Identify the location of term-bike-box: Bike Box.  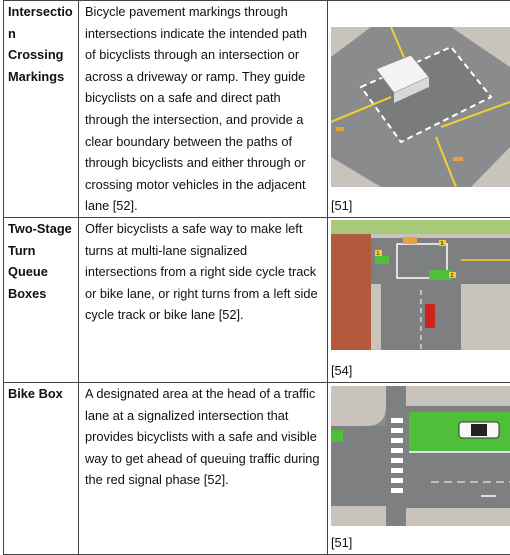
(35, 393).